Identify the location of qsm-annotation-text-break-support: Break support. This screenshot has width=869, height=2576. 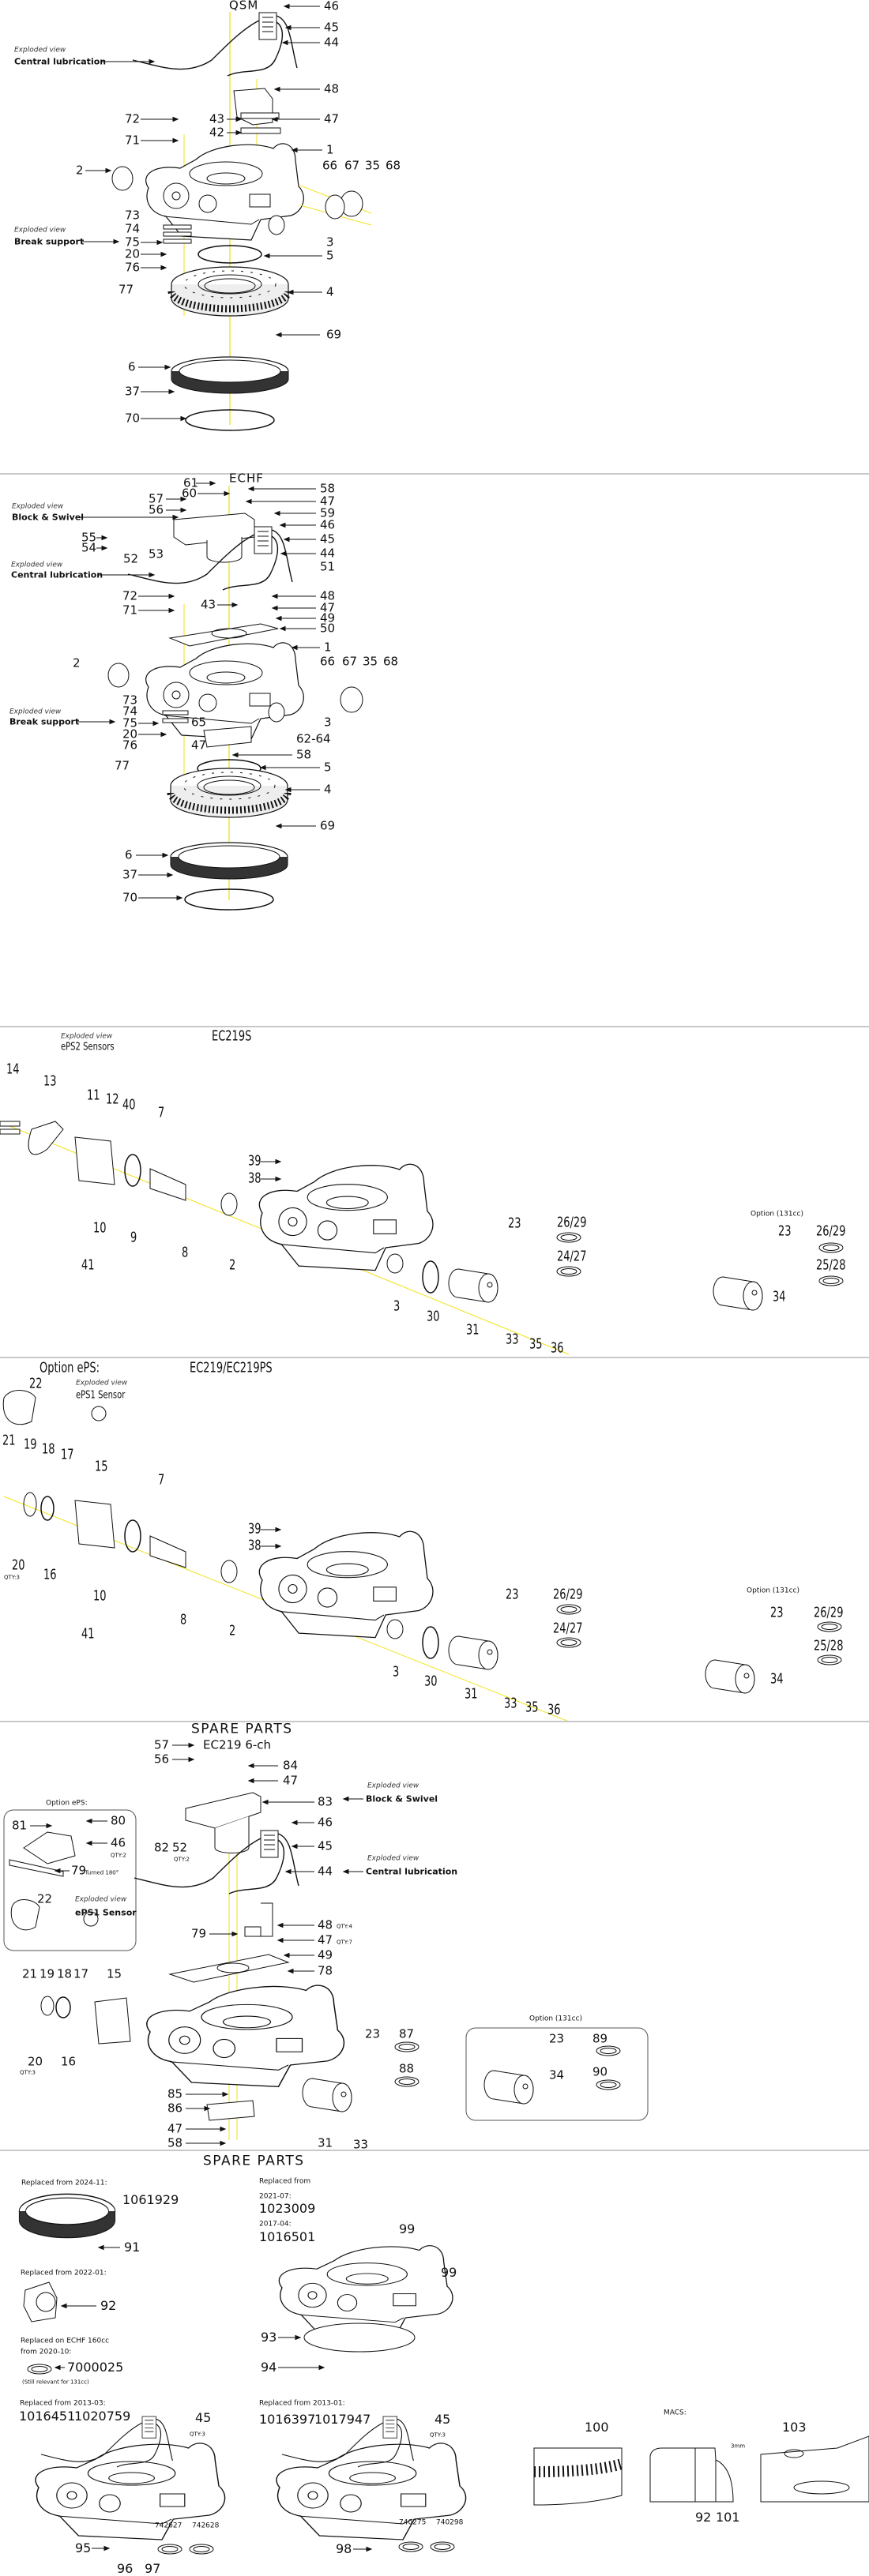
(50, 241).